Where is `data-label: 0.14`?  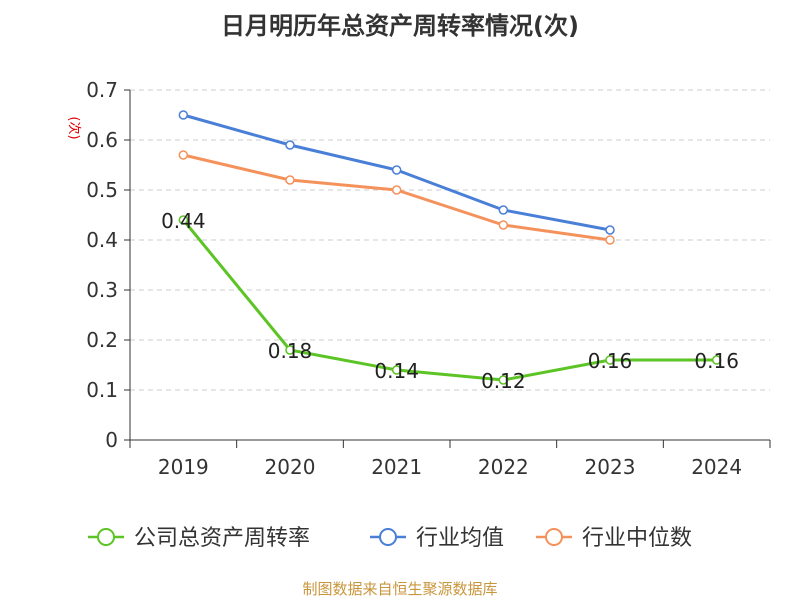 data-label: 0.14 is located at coordinates (396, 371).